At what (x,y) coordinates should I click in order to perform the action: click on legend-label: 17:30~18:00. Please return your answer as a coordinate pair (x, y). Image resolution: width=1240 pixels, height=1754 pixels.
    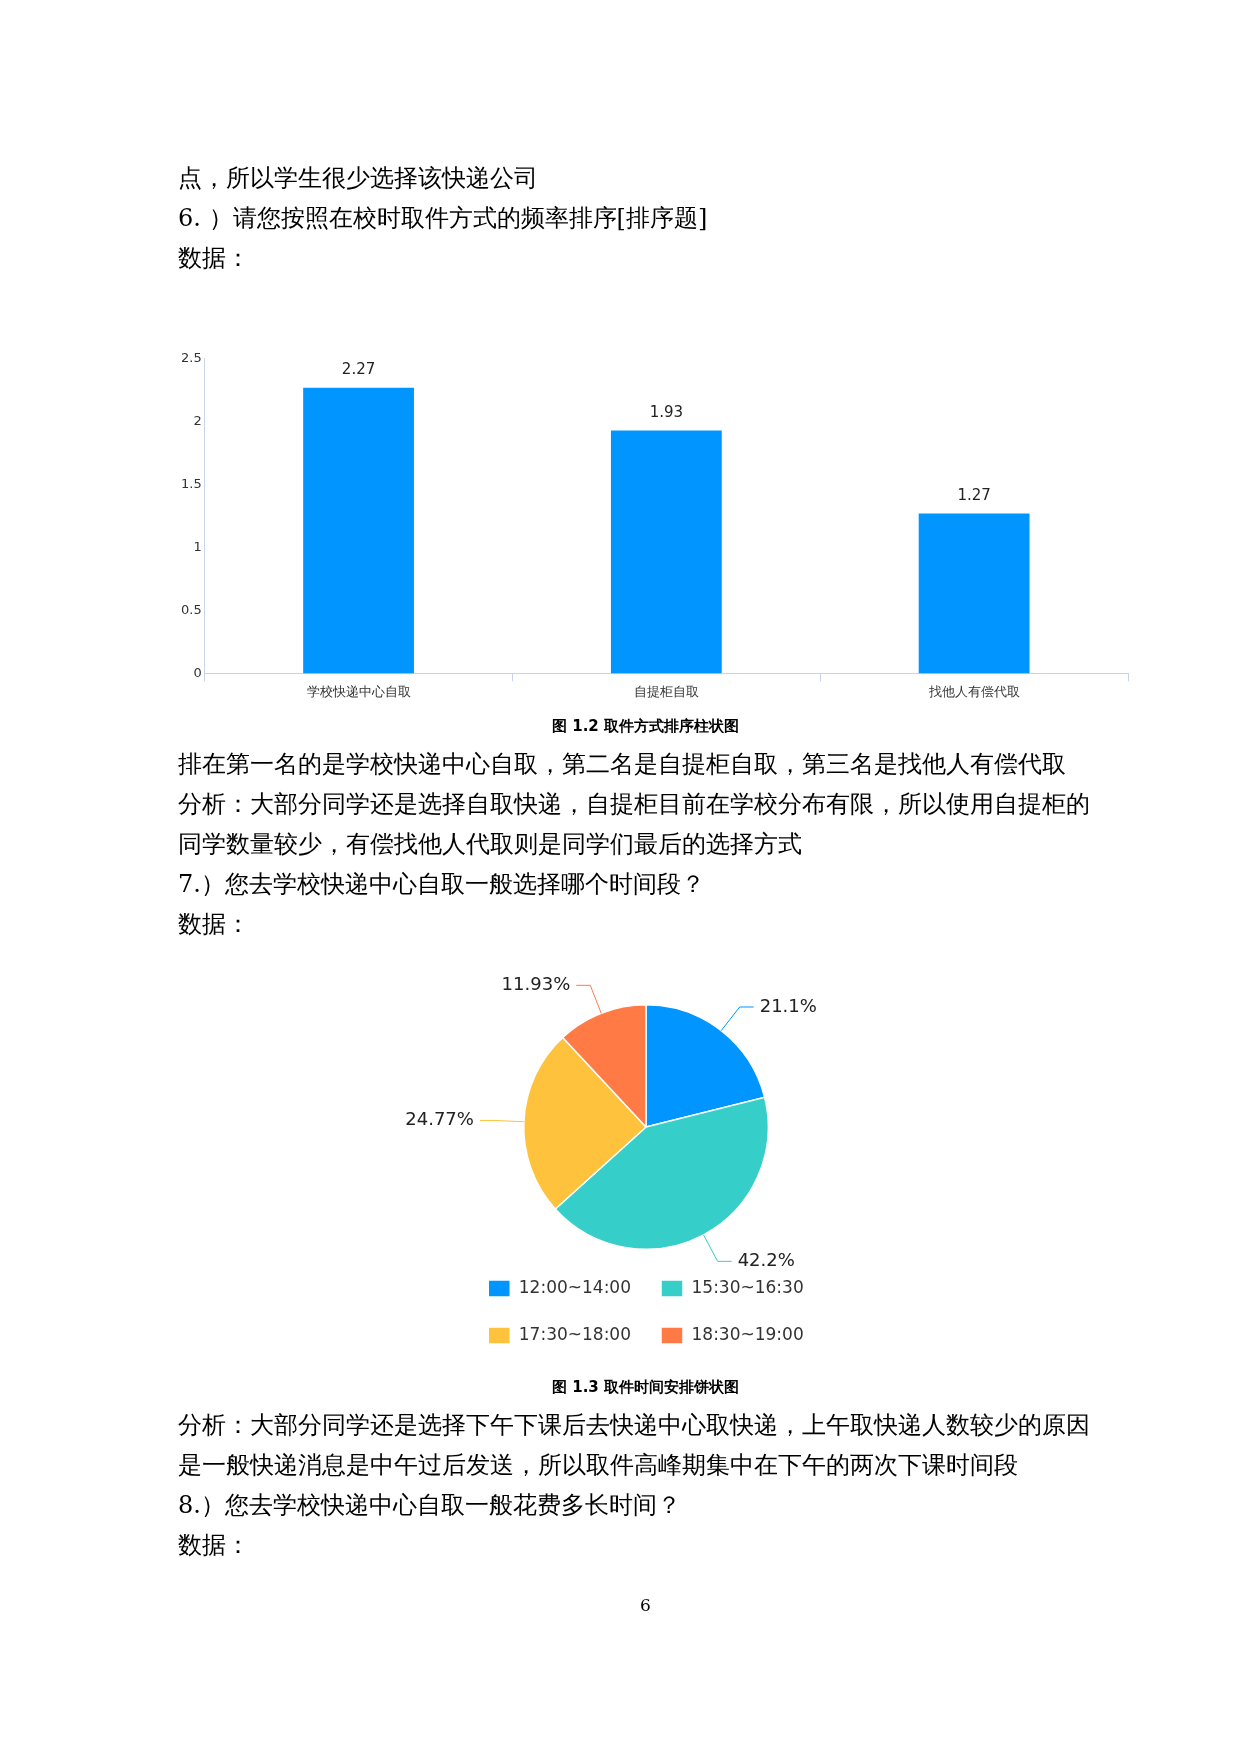
    Looking at the image, I should click on (574, 1333).